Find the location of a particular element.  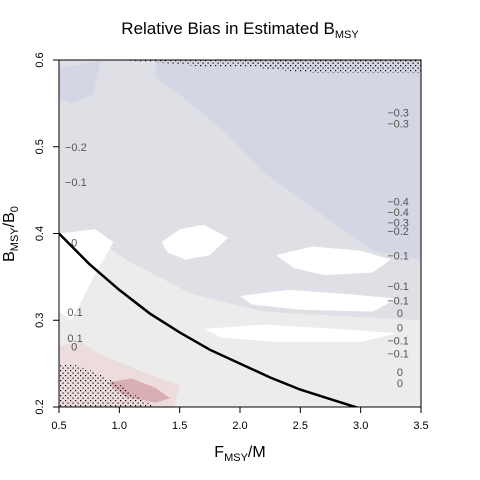

x-tick-label: 2.5 is located at coordinates (300, 426).